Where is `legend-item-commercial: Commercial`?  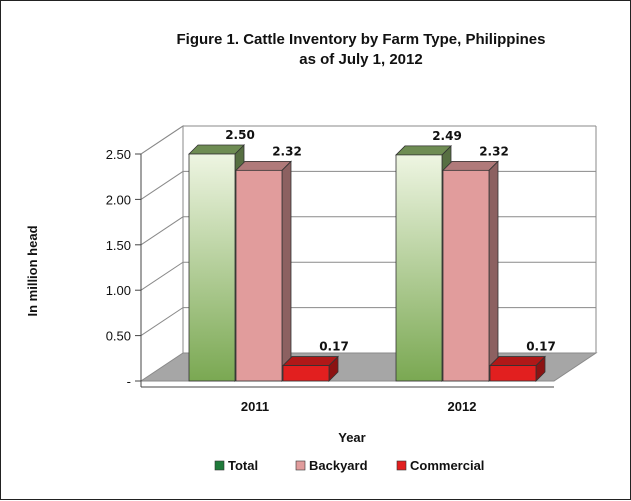
legend-item-commercial: Commercial is located at coordinates (440, 465).